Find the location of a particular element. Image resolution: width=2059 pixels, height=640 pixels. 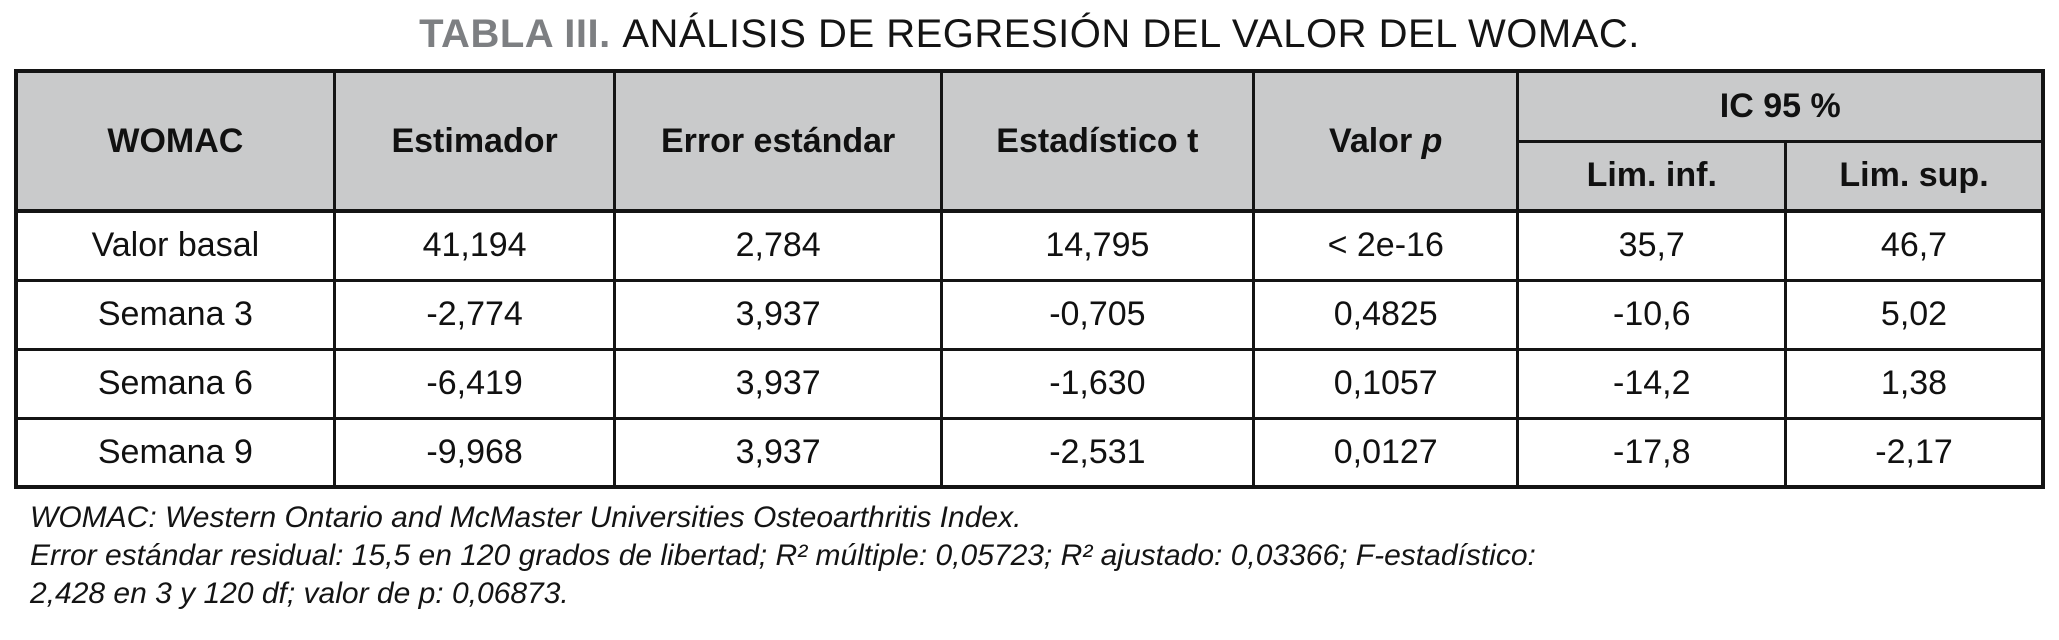

valor-p-symbol: p is located at coordinates (1432, 140).